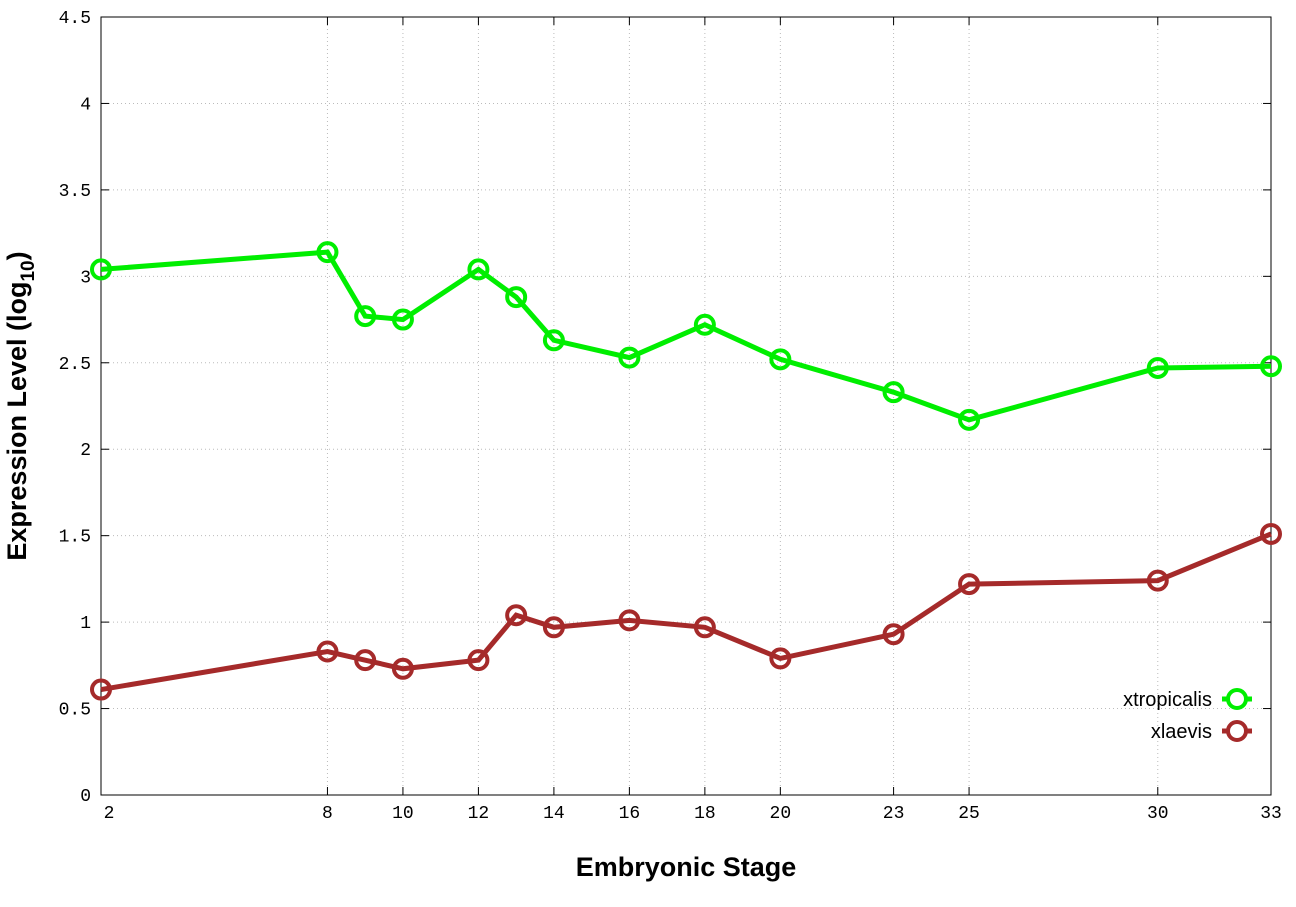 The width and height of the screenshot is (1296, 907). I want to click on y-tick-label: 1, so click(85, 624).